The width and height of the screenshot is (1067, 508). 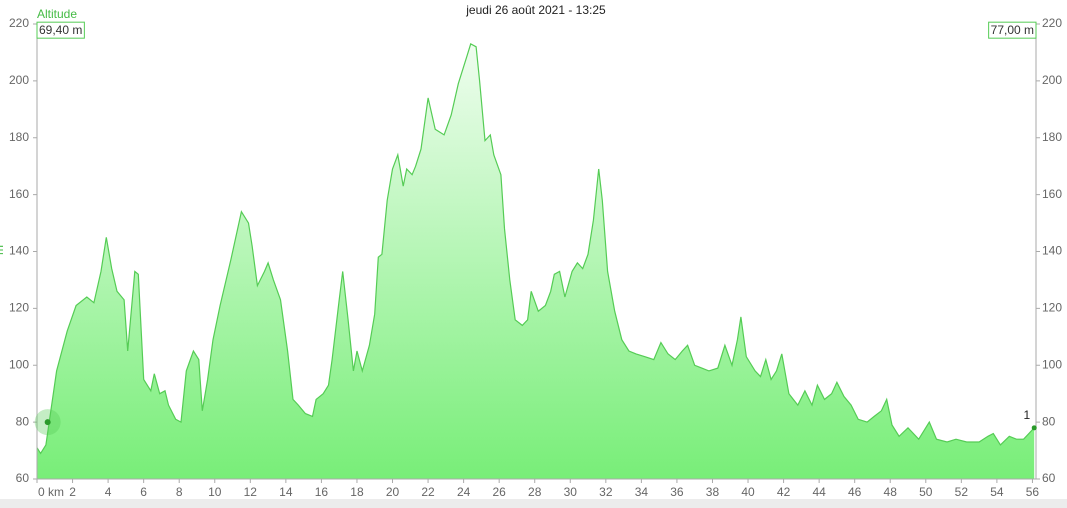 What do you see at coordinates (1052, 308) in the screenshot?
I see `y2-tick-label: 120` at bounding box center [1052, 308].